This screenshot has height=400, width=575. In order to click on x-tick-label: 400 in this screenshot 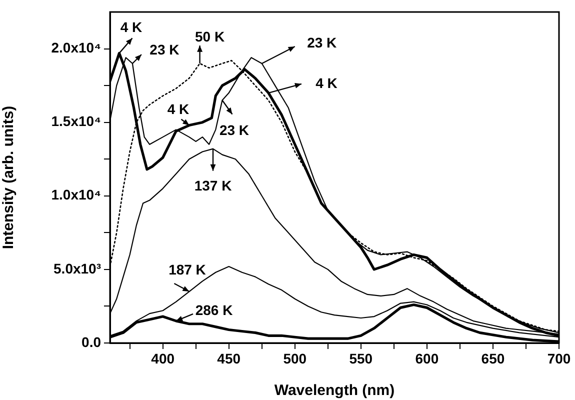, I will do `click(163, 358)`.